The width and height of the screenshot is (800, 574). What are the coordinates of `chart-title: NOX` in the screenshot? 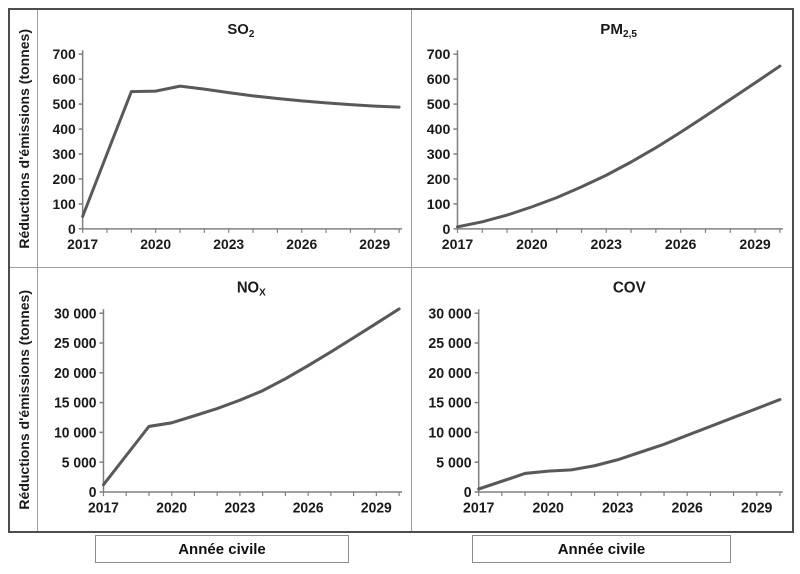 It's located at (251, 288).